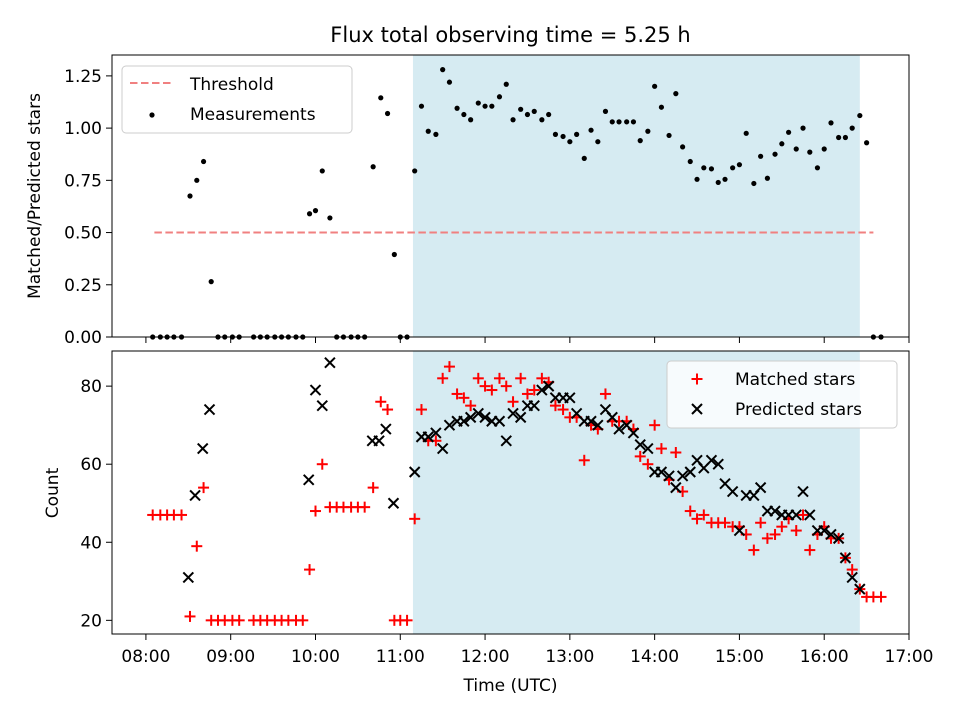 This screenshot has height=720, width=960. Describe the element at coordinates (237, 99) in the screenshot. I see `top-legend: Threshold Measurements` at that location.